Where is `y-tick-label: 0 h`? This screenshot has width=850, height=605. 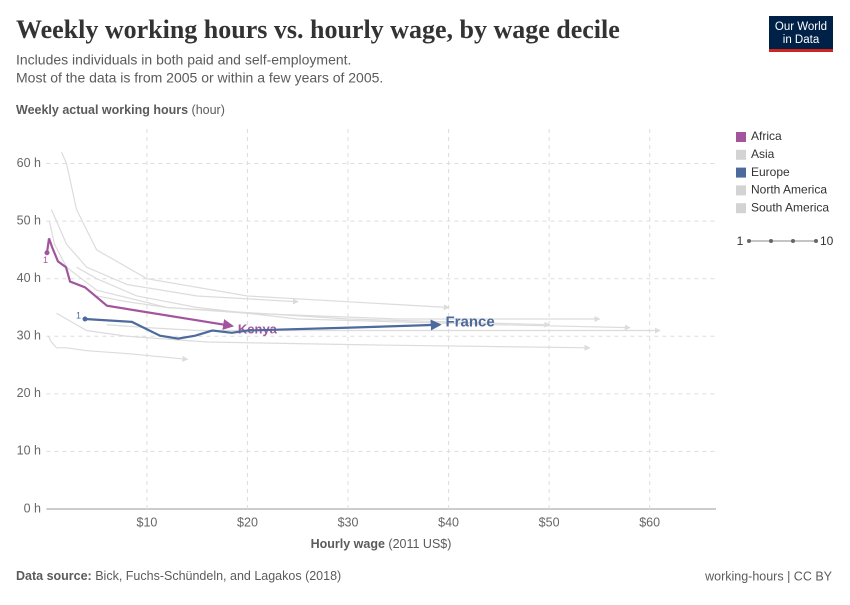
y-tick-label: 0 h is located at coordinates (32, 508).